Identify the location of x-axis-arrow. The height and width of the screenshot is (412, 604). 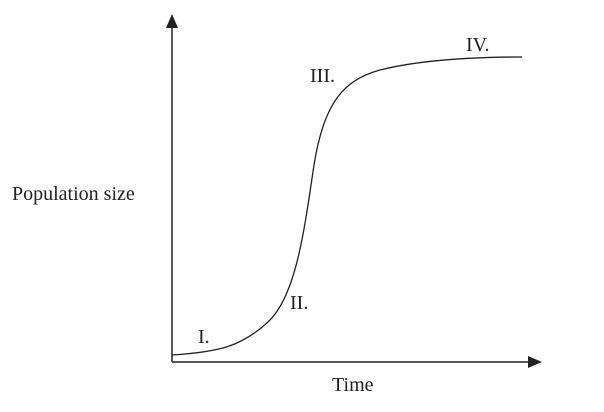
(535, 362).